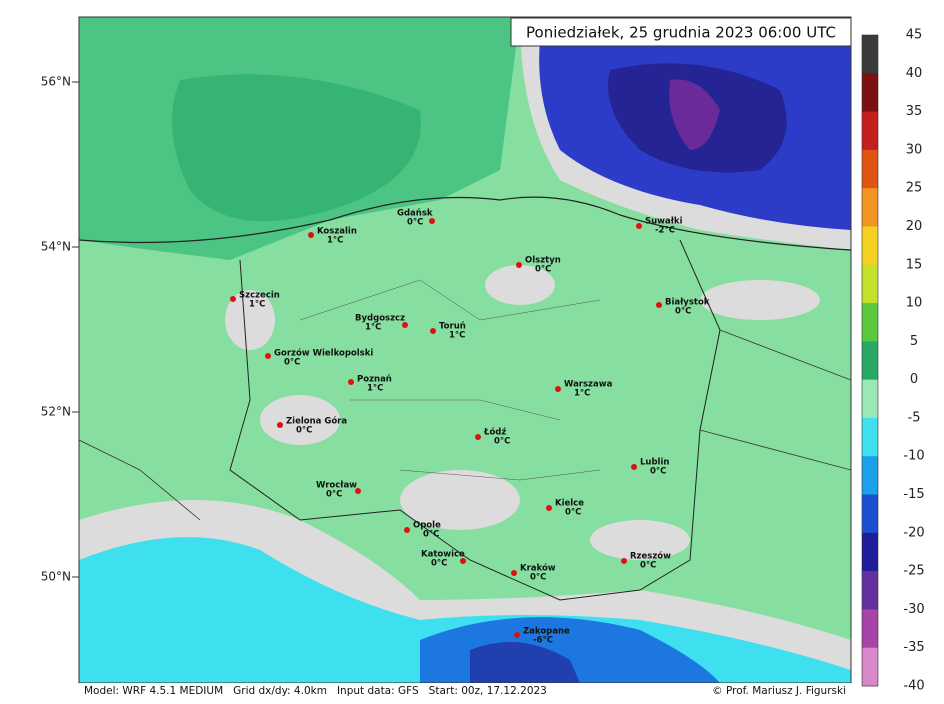  Describe the element at coordinates (654, 463) in the screenshot. I see `city-name: Lublin` at that location.